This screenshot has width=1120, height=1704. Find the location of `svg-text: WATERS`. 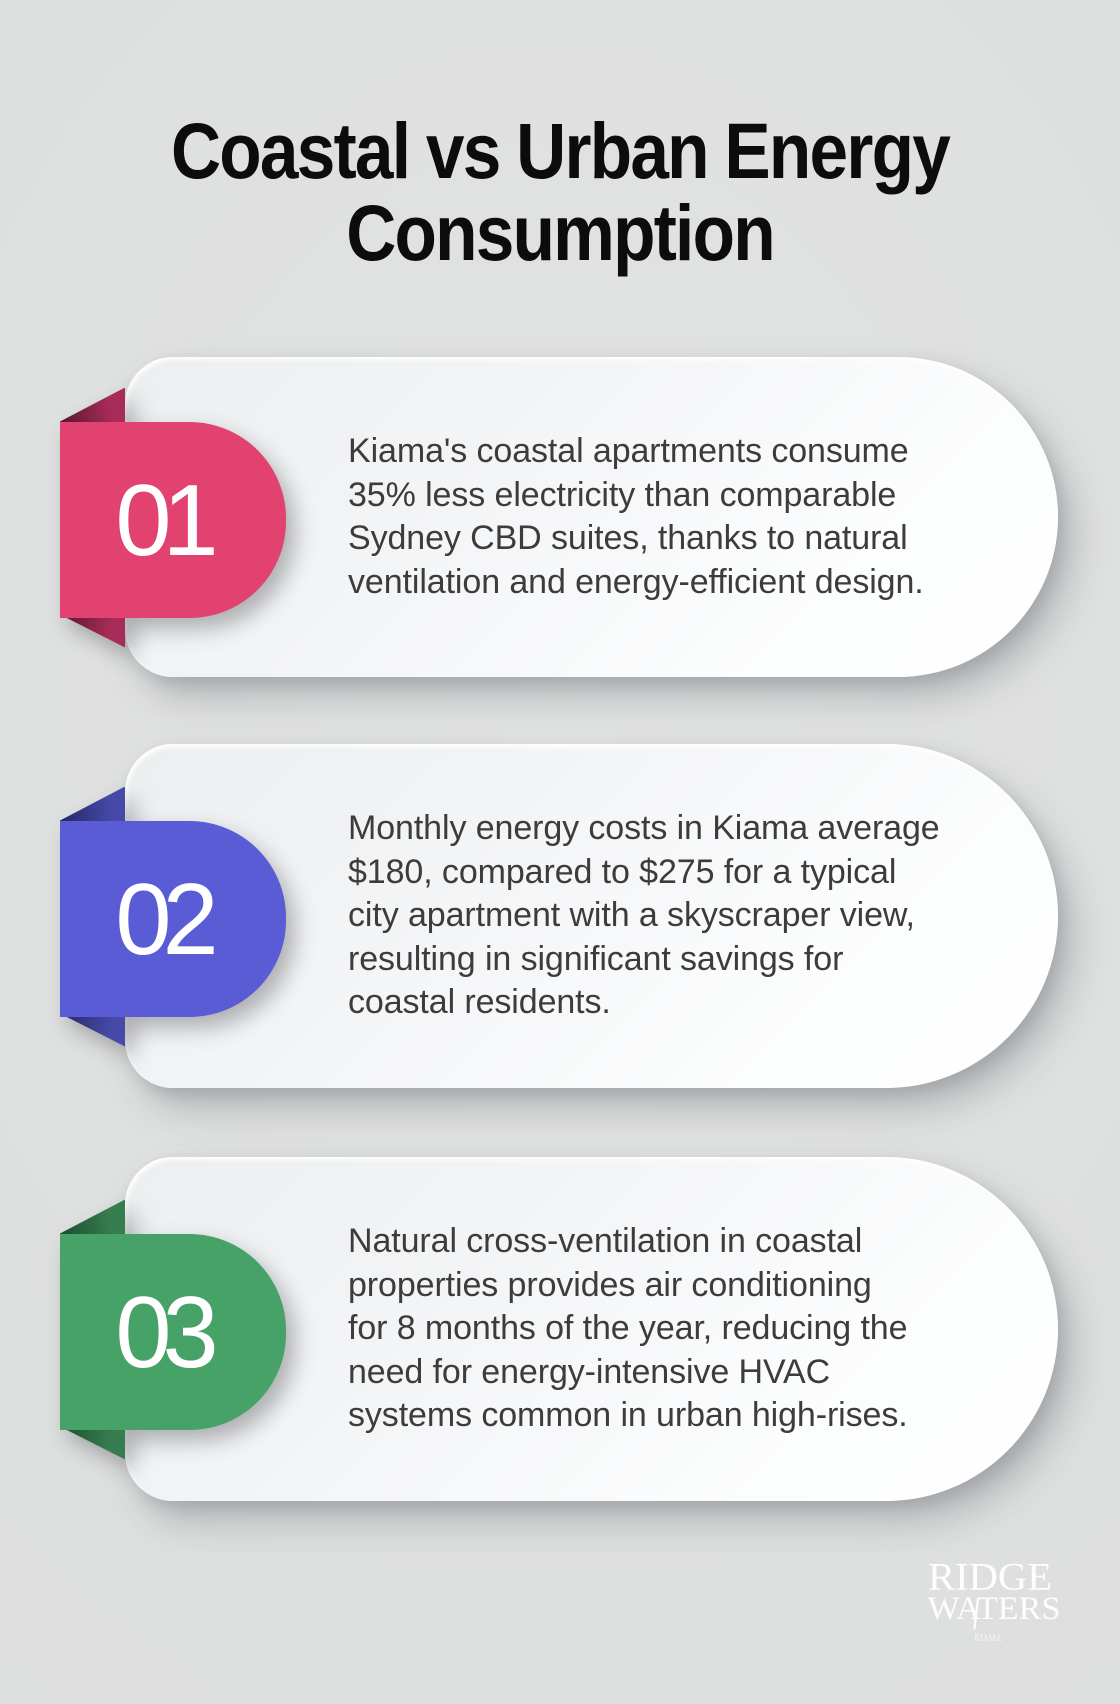

svg-text: WATERS is located at coordinates (994, 1609).